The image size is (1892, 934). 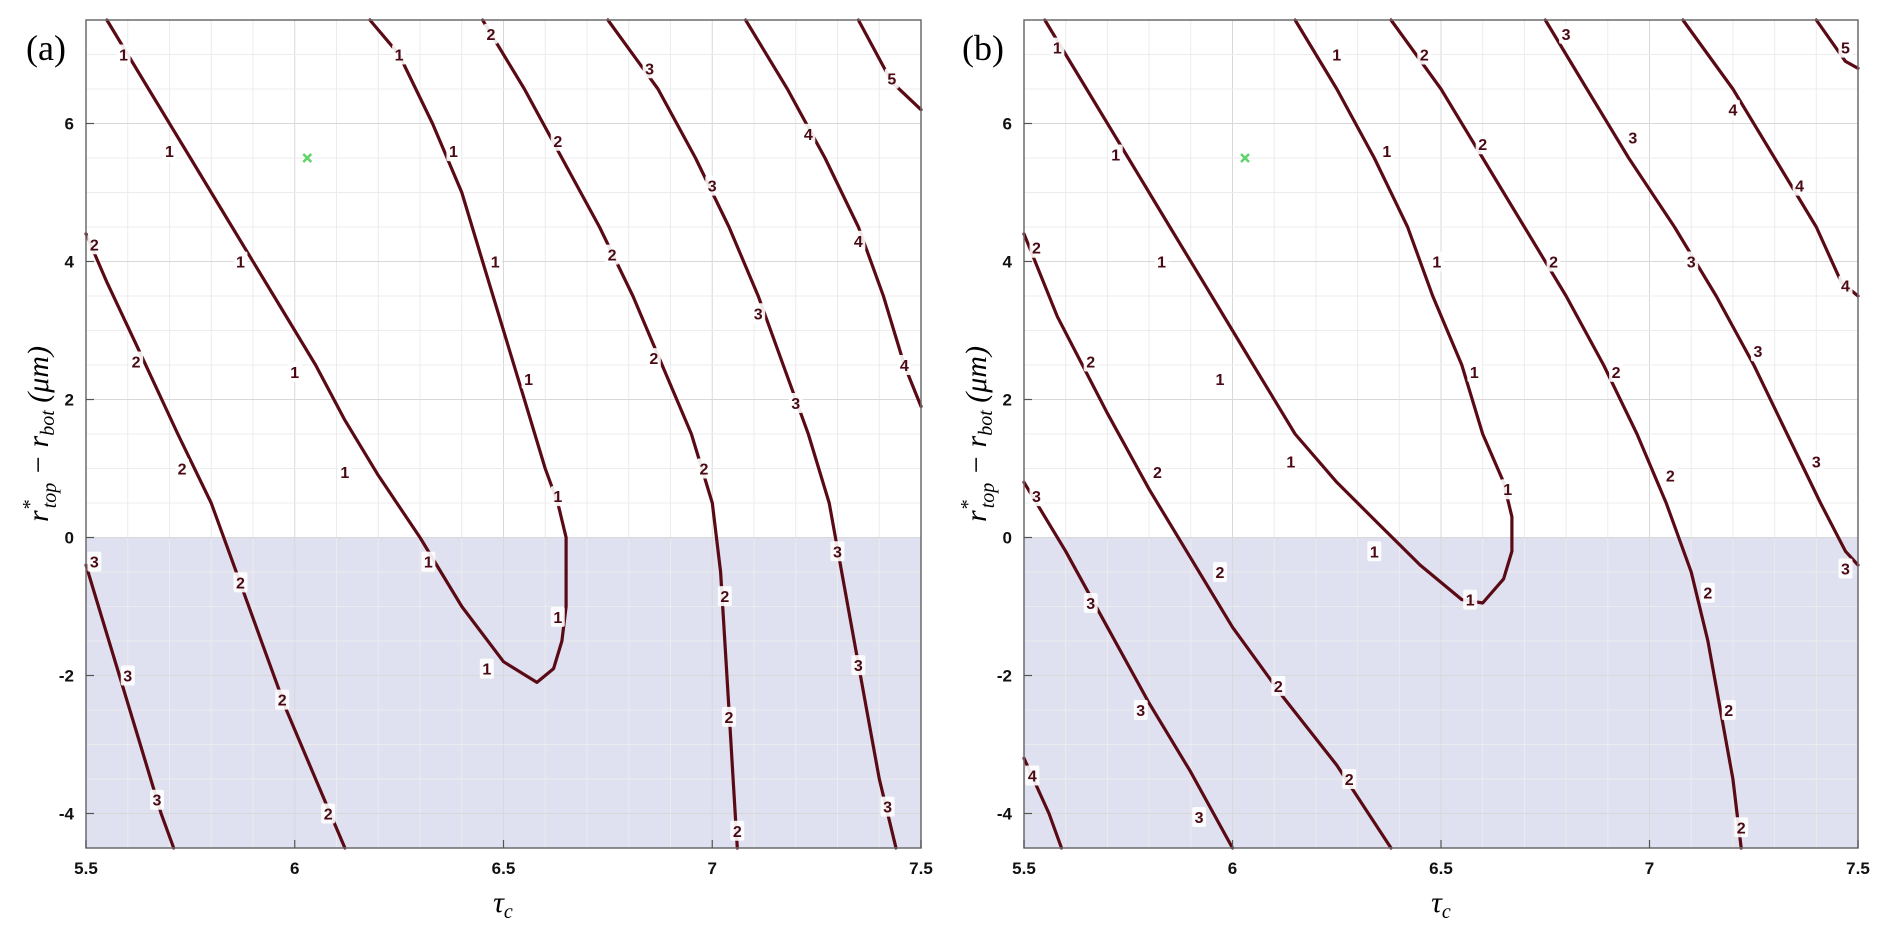 I want to click on y-tick-label: -2, so click(x=66, y=676).